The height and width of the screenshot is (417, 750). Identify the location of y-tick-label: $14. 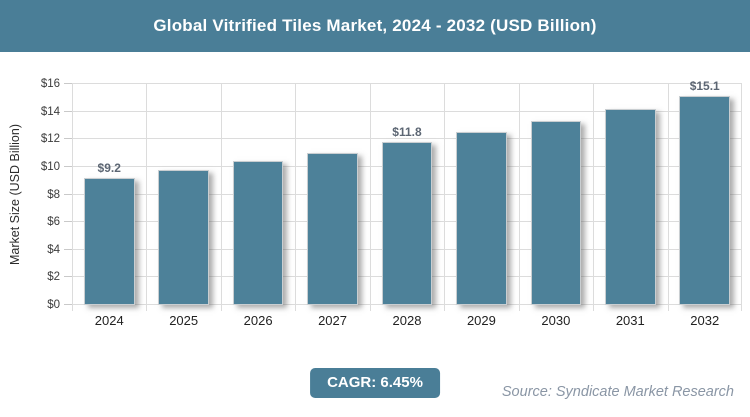
(50, 111).